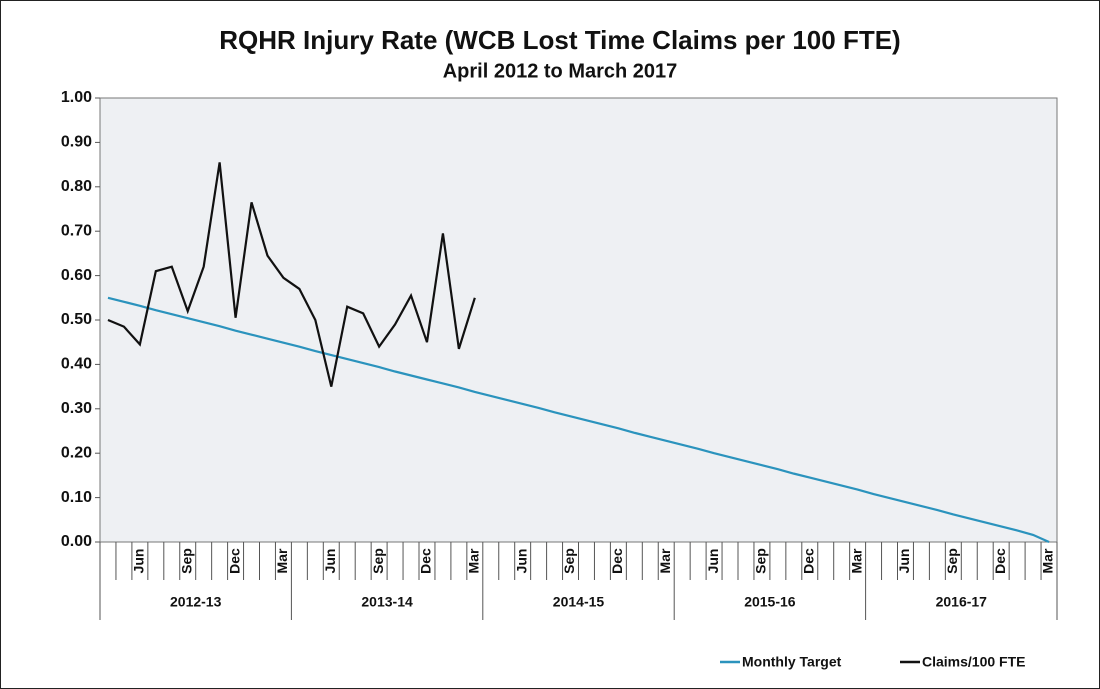 Image resolution: width=1100 pixels, height=689 pixels. Describe the element at coordinates (76, 452) in the screenshot. I see `y-tick-label: 0.20` at that location.